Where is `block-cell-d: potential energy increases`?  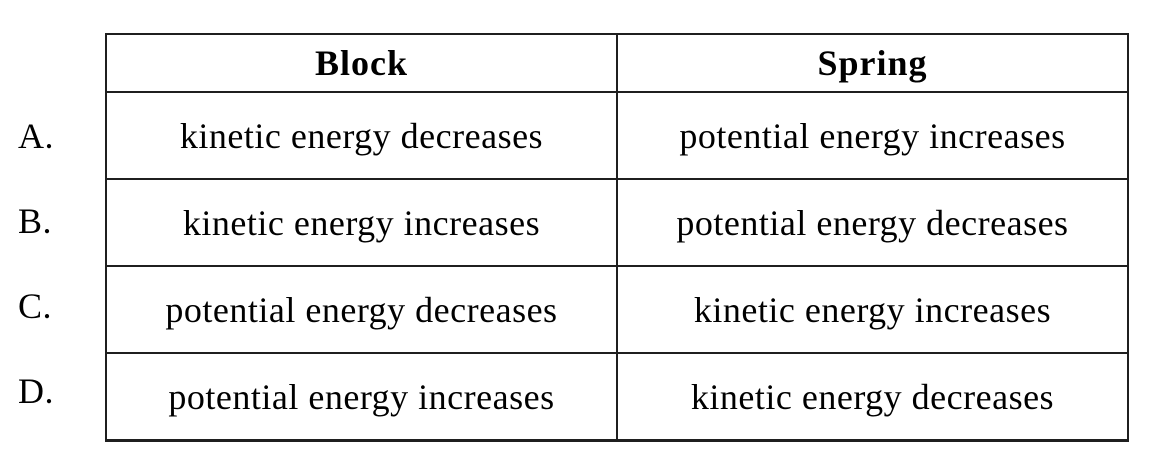
block-cell-d: potential energy increases is located at coordinates (361, 397).